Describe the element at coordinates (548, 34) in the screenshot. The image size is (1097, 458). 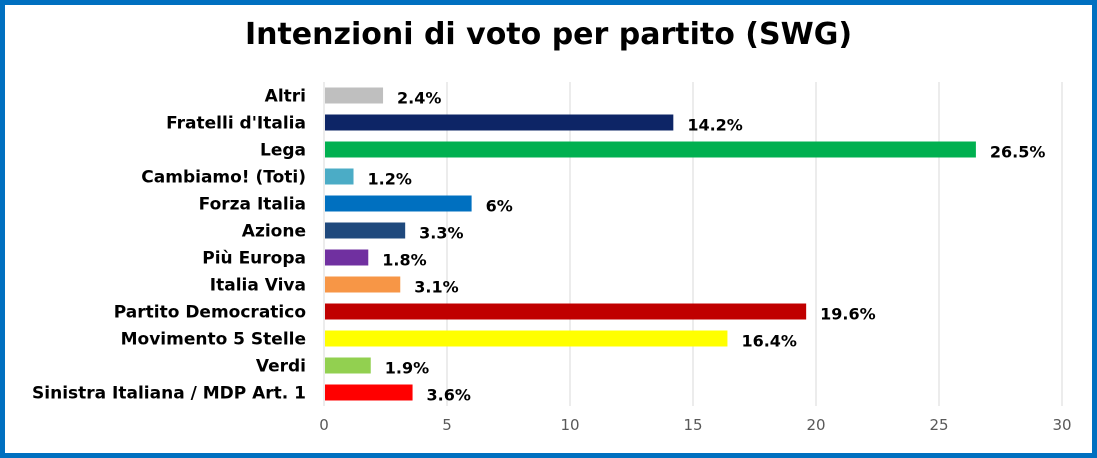
I see `chart-title: Intenzioni di voto per partito (SWG)` at that location.